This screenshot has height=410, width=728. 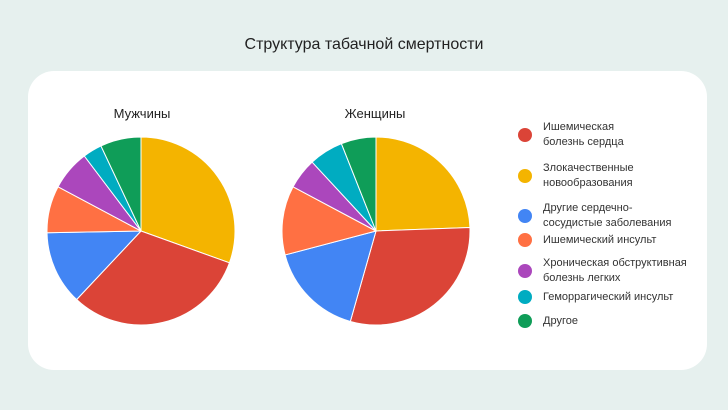 I want to click on legend-label: Другое, so click(x=560, y=321).